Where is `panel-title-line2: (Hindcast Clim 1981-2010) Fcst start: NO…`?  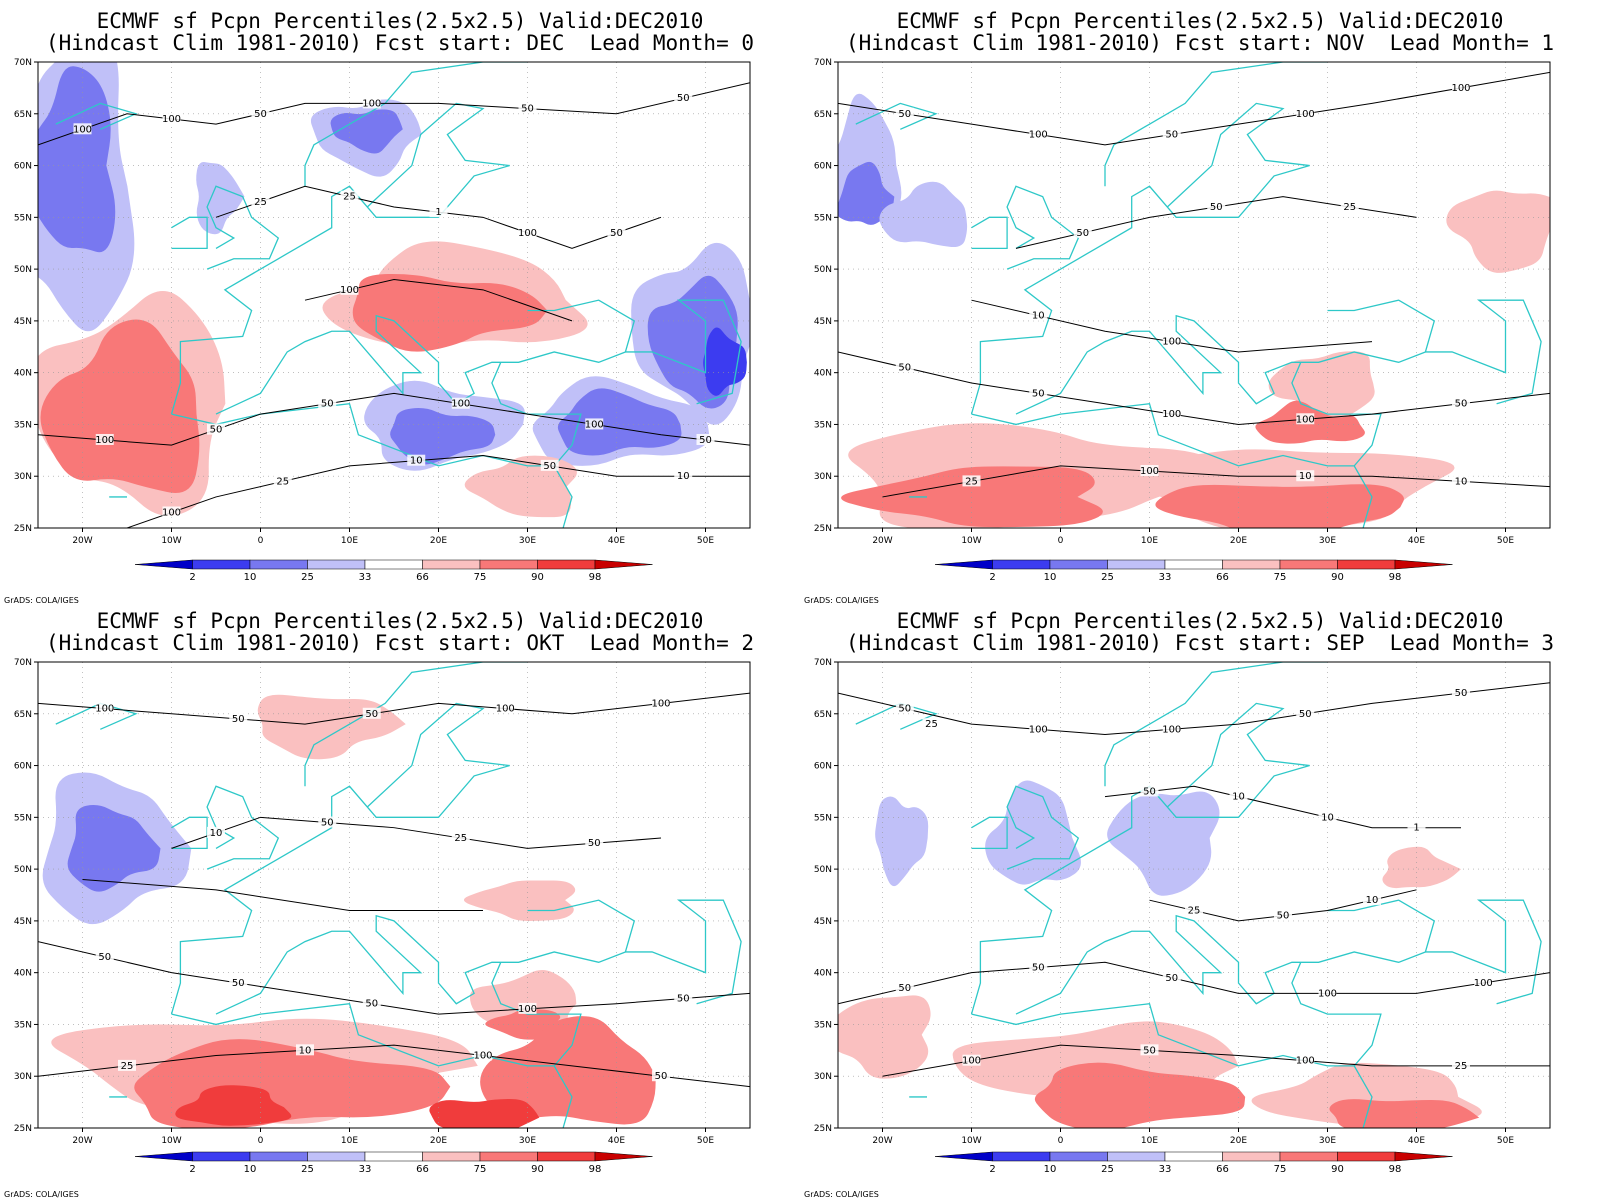 panel-title-line2: (Hindcast Clim 1981-2010) Fcst start: NO… is located at coordinates (1199, 43).